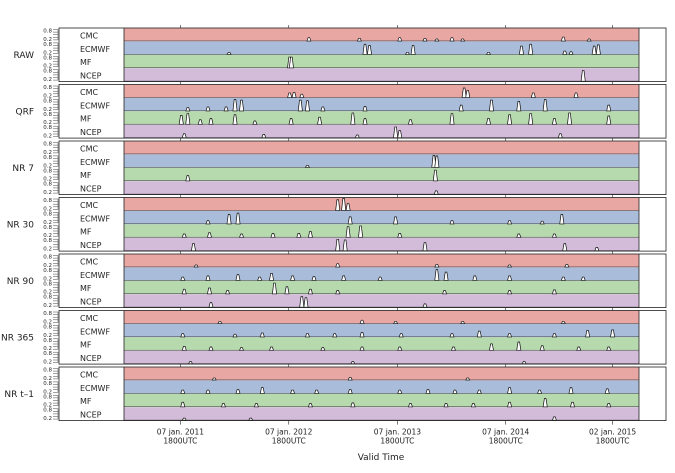 This screenshot has width=675, height=473. What do you see at coordinates (21, 282) in the screenshot?
I see `panel-label: NR 90` at bounding box center [21, 282].